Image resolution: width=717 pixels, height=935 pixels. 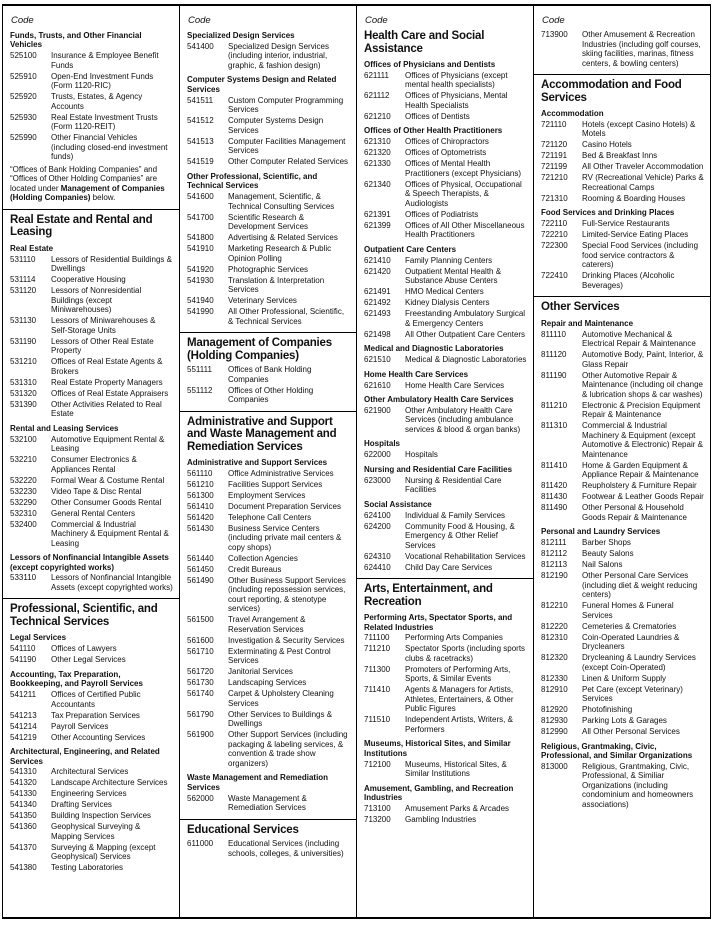 I want to click on industry-description: Other Consumer Goods Rental, so click(x=106, y=502).